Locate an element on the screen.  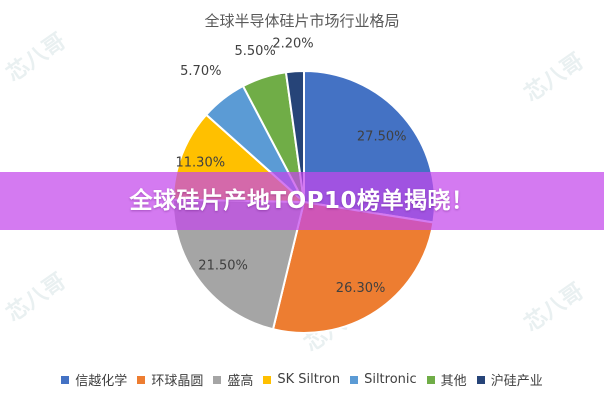
legend-item: 沪硅产业 is located at coordinates (509, 379).